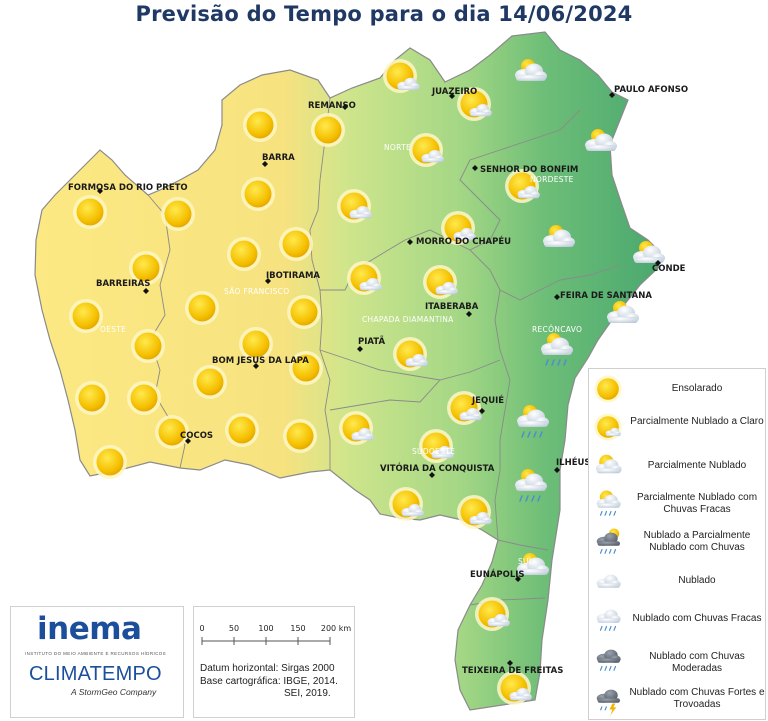  I want to click on legend-item-parcialmente-nublado-chuvas-fracas: Parcialmente Nublado com Chuvas Fracas, so click(677, 503).